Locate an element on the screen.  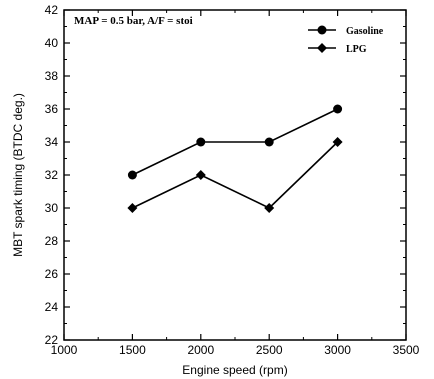
y-tick-label: 26 is located at coordinates (52, 274).